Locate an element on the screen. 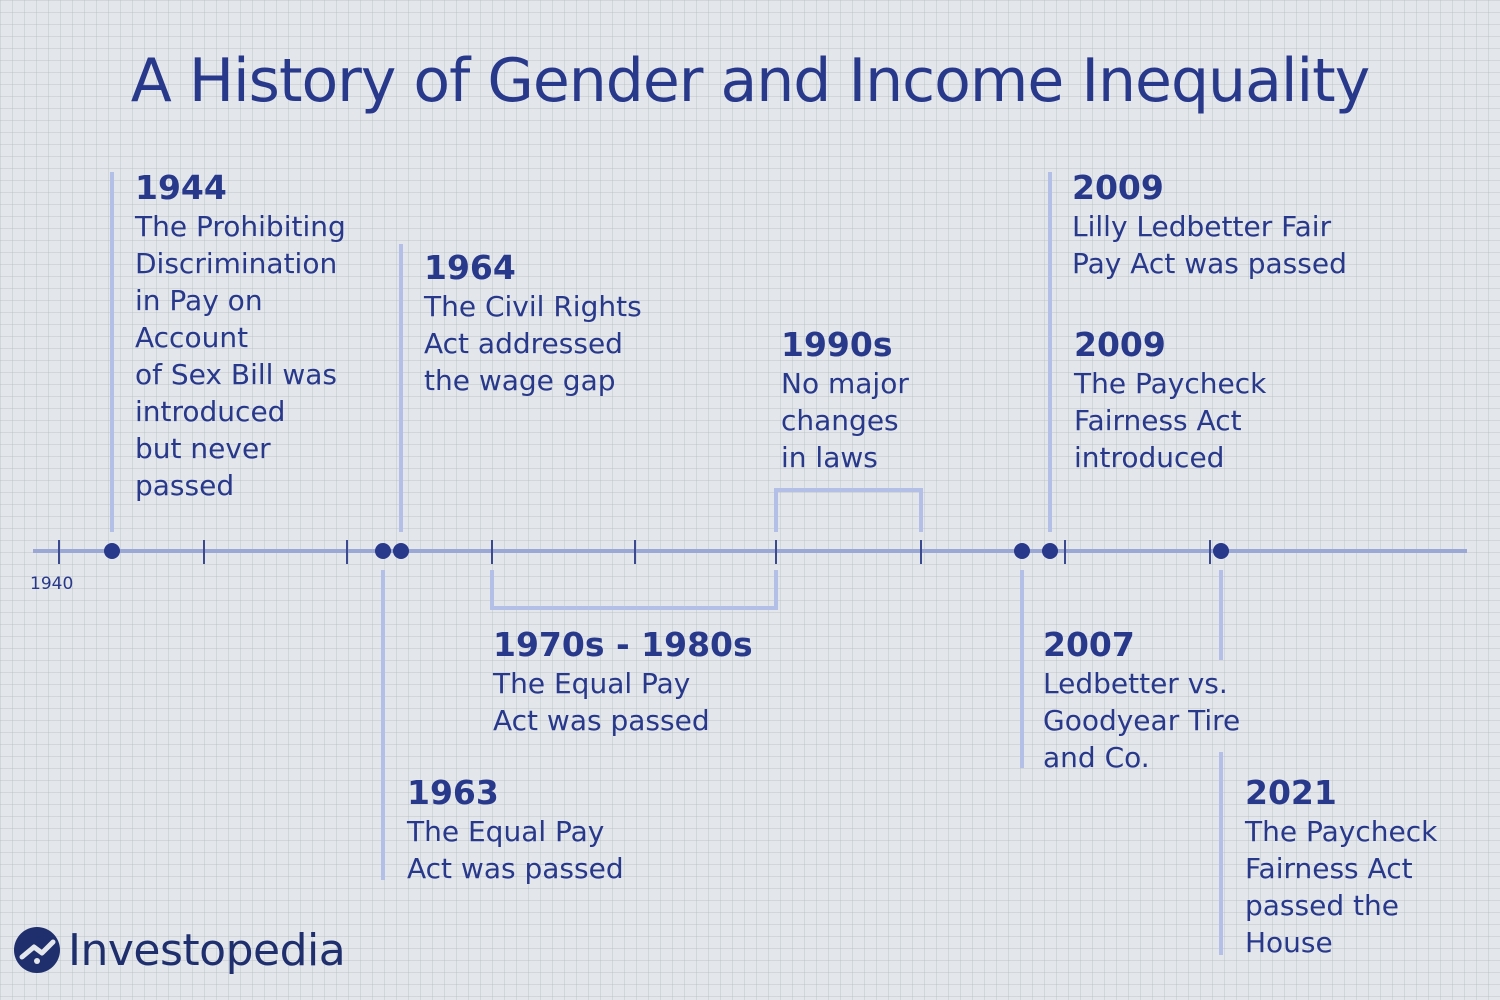 This screenshot has width=1500, height=1000. event-year: 1990s is located at coordinates (837, 344).